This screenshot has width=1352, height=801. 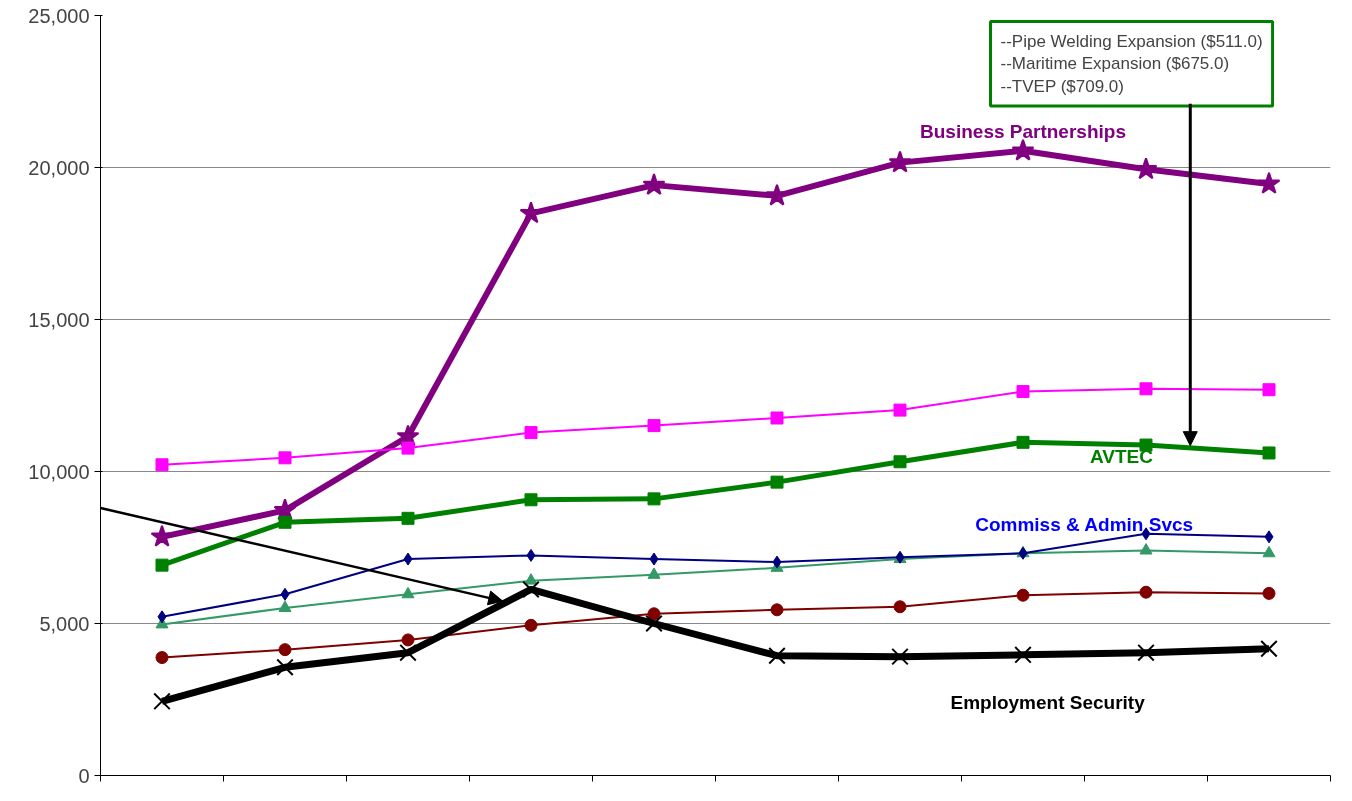 I want to click on y-tick-label: 0, so click(x=84, y=775).